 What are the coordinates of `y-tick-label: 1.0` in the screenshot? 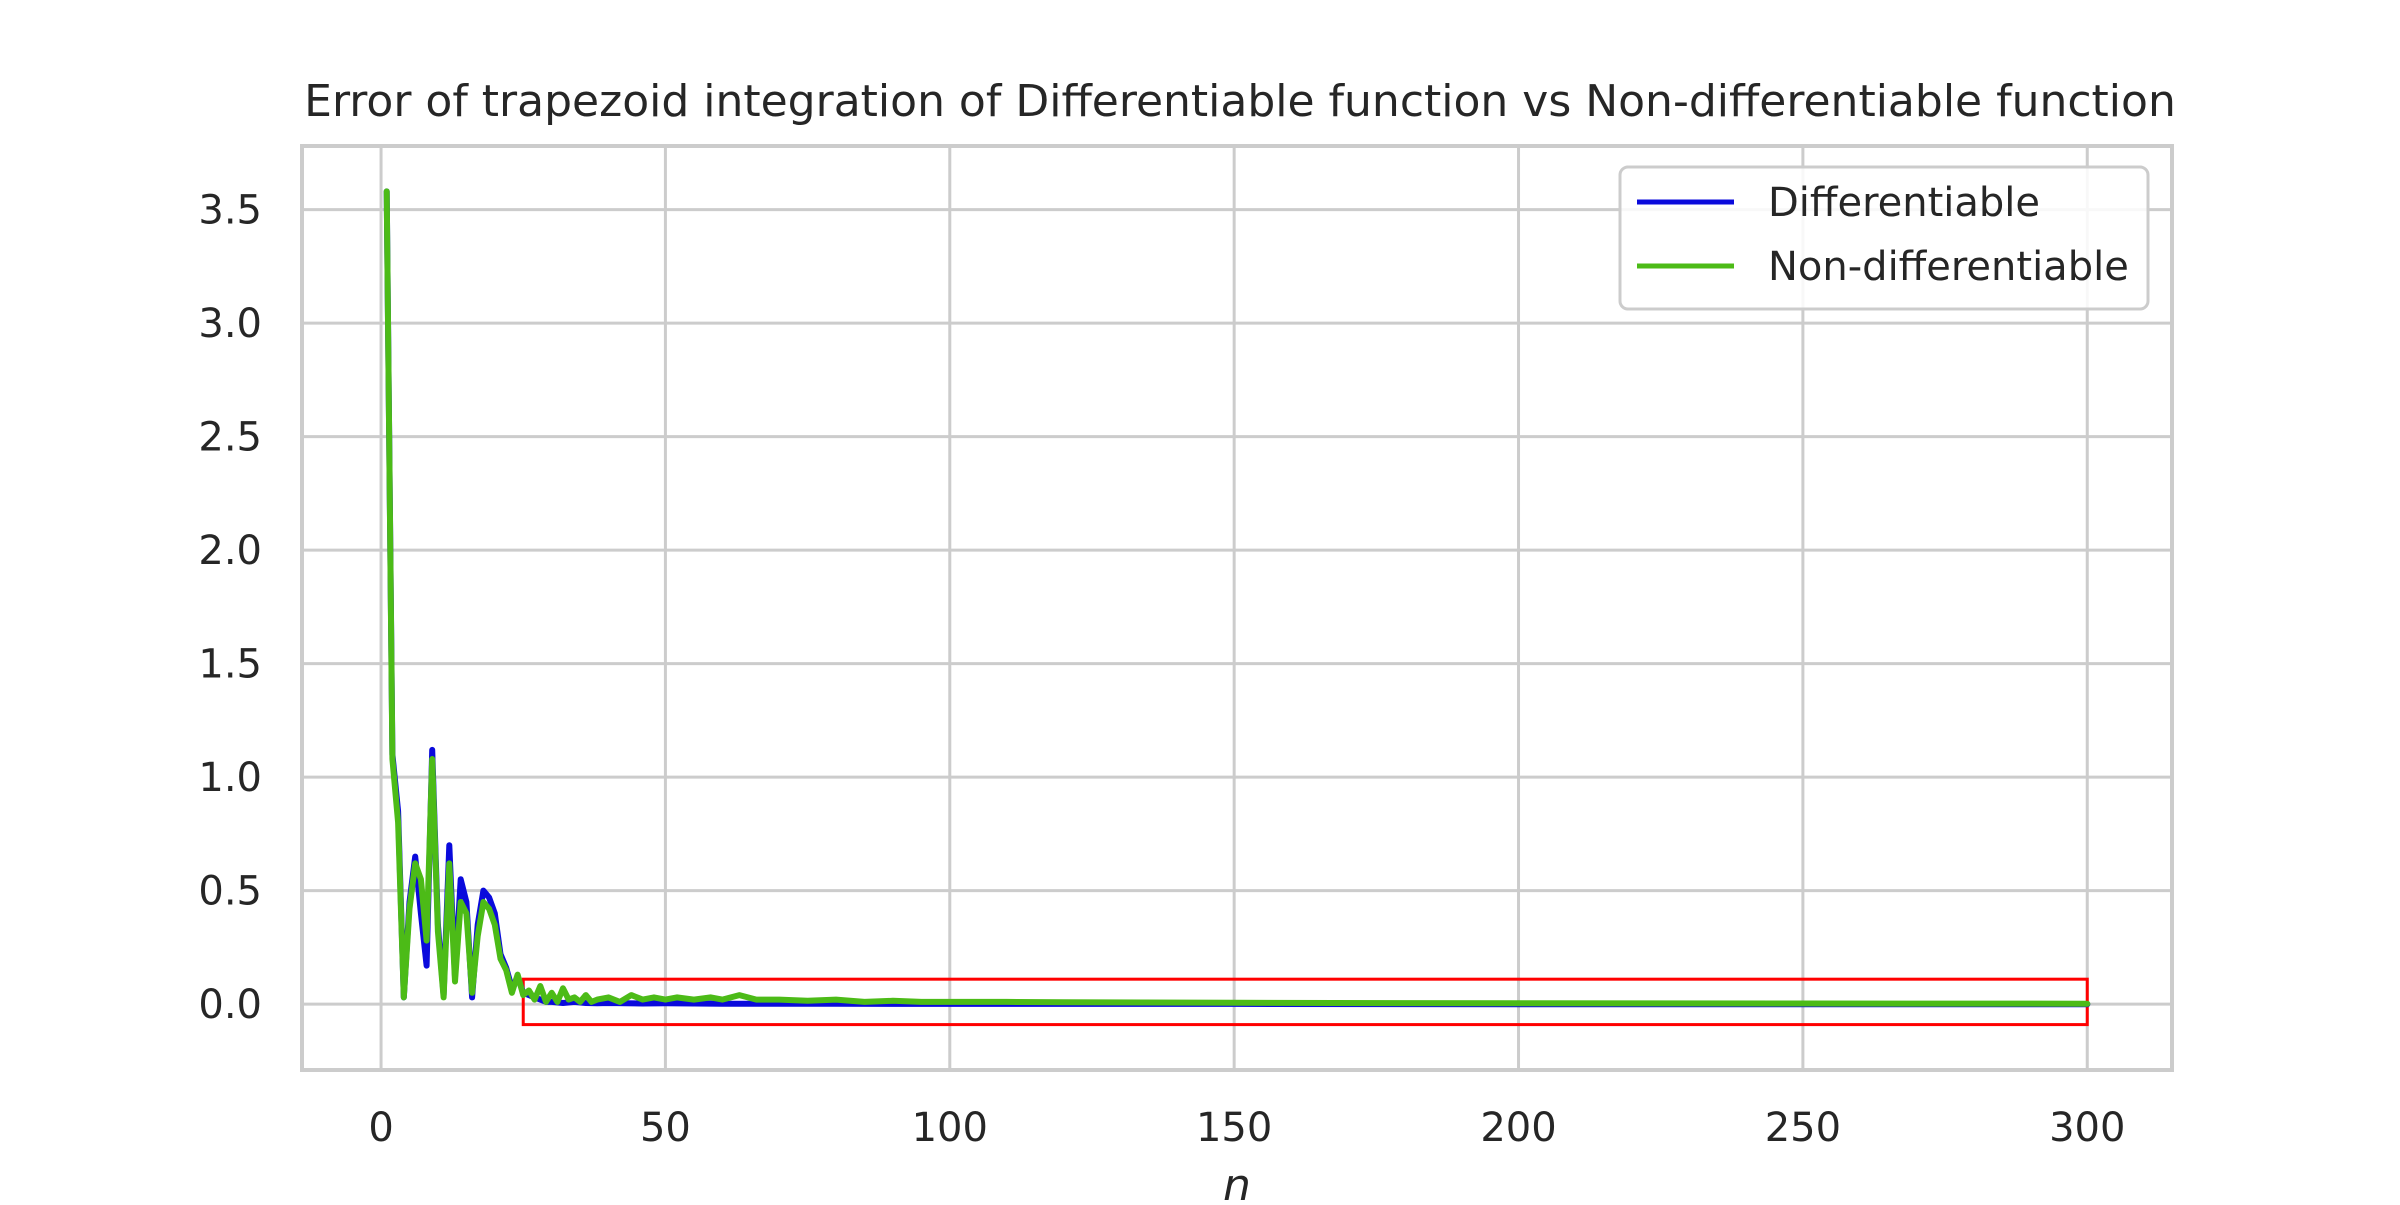 It's located at (230, 778).